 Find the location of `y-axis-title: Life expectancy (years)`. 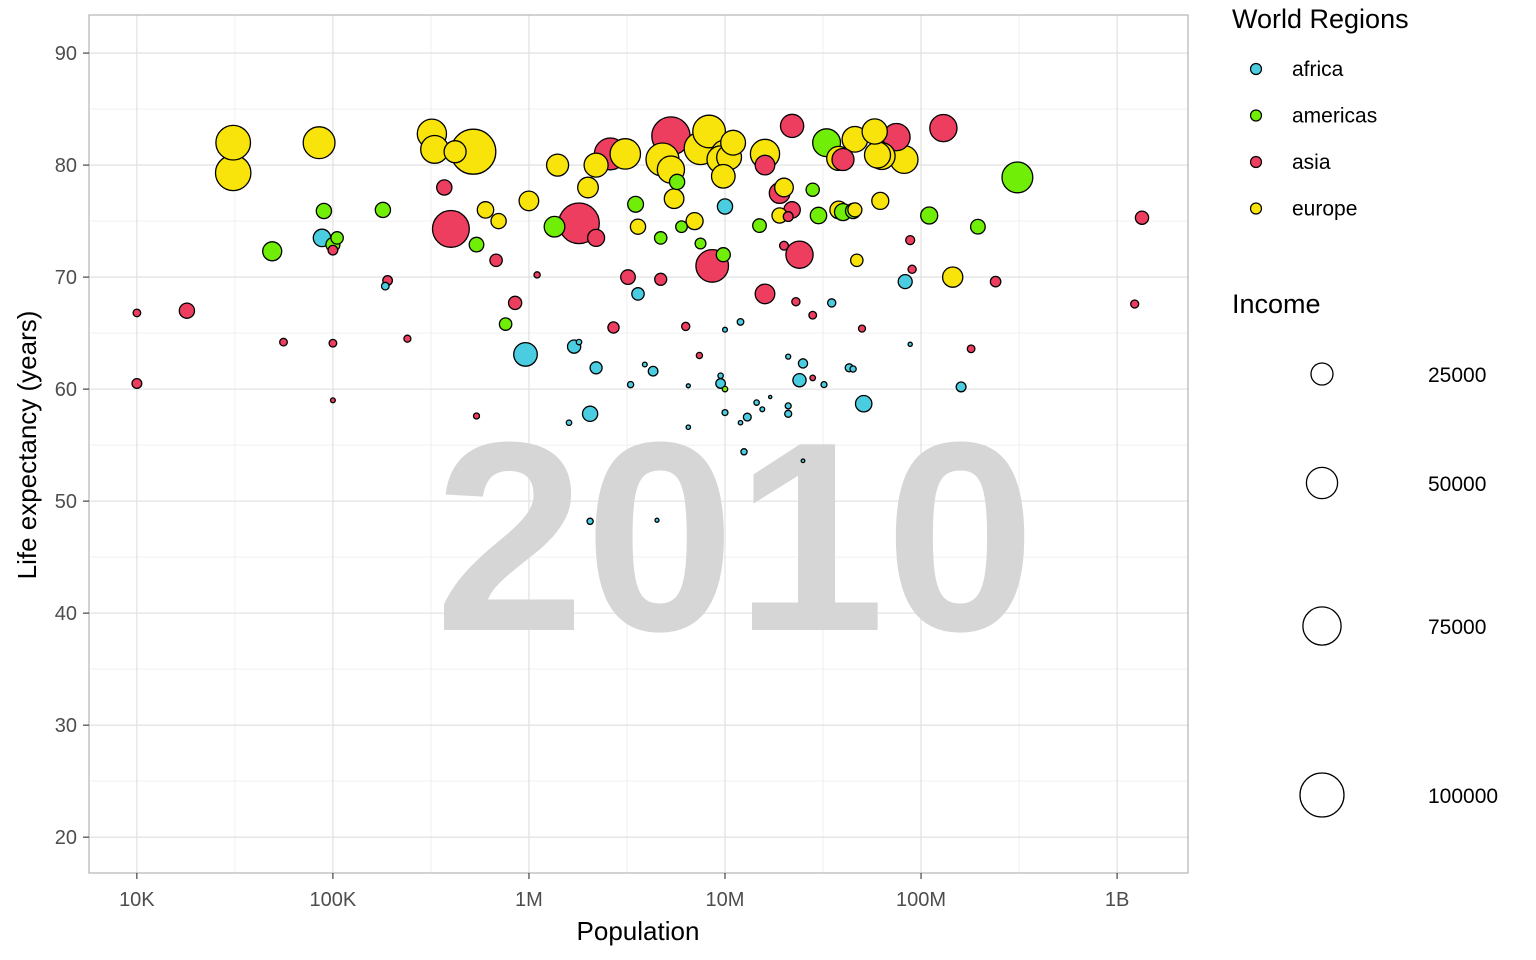

y-axis-title: Life expectancy (years) is located at coordinates (27, 445).